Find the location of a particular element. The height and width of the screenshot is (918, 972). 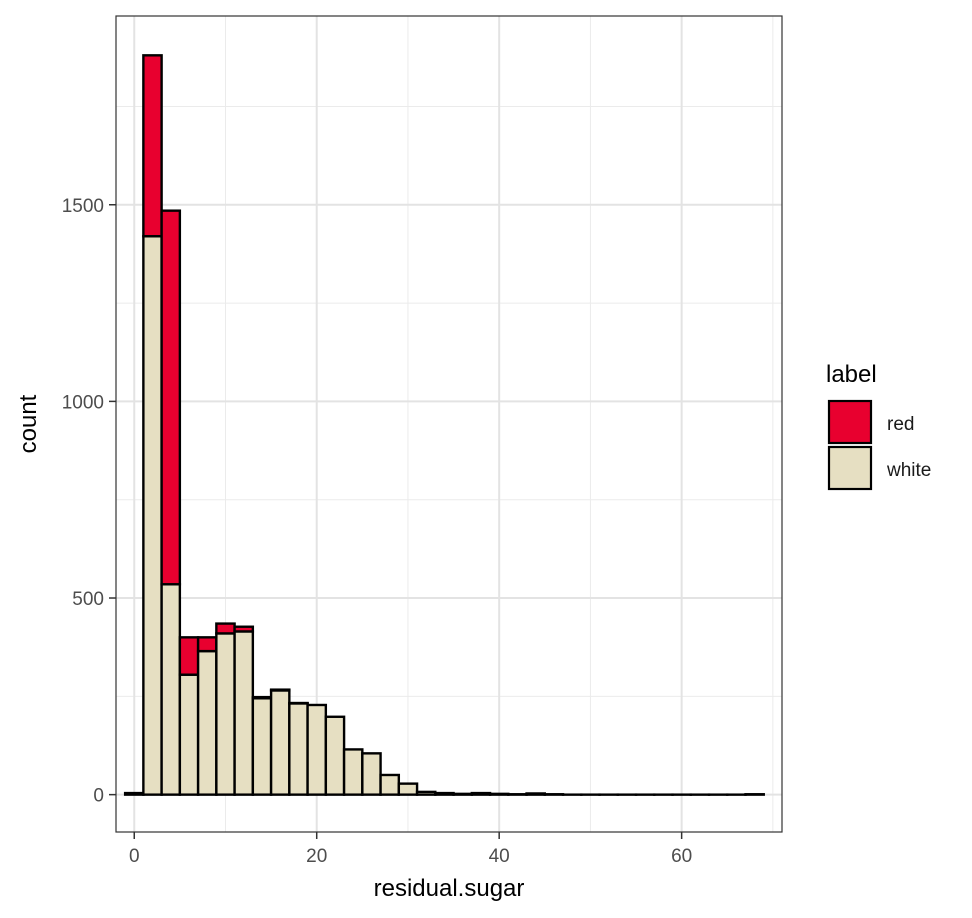

x-tick-label: 40 is located at coordinates (499, 856).